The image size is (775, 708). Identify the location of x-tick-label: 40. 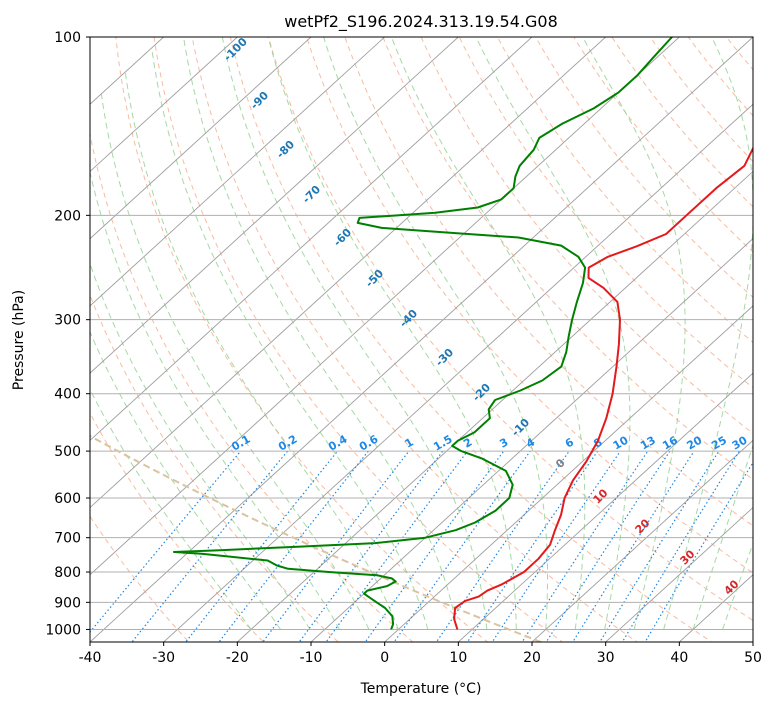
(679, 658).